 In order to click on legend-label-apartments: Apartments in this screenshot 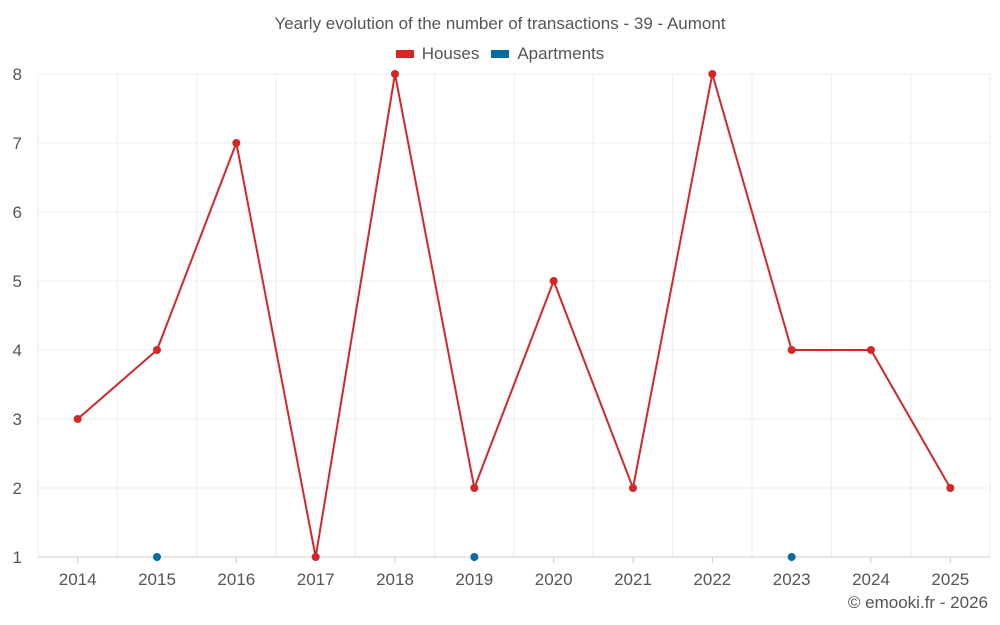, I will do `click(561, 53)`.